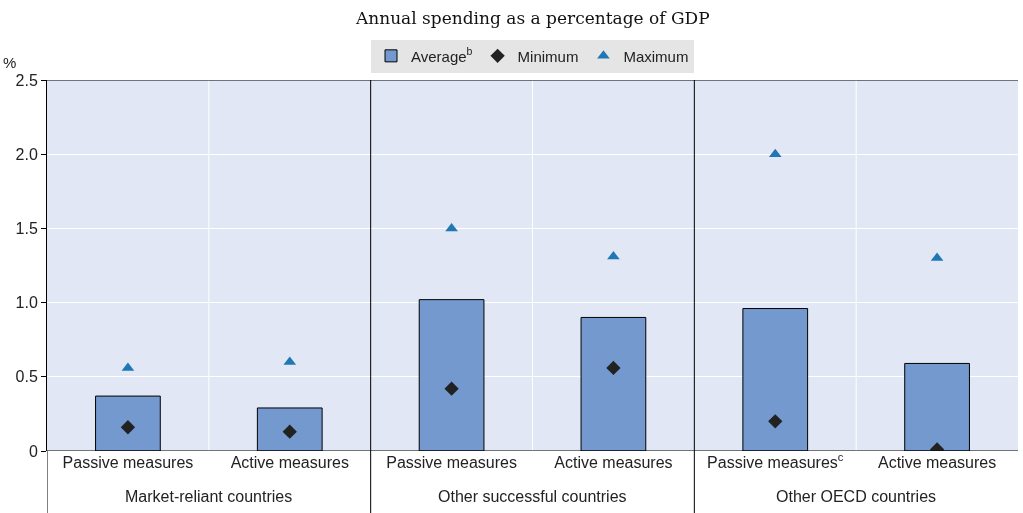 This screenshot has height=513, width=1023. What do you see at coordinates (33, 451) in the screenshot?
I see `y-tick-label: 0` at bounding box center [33, 451].